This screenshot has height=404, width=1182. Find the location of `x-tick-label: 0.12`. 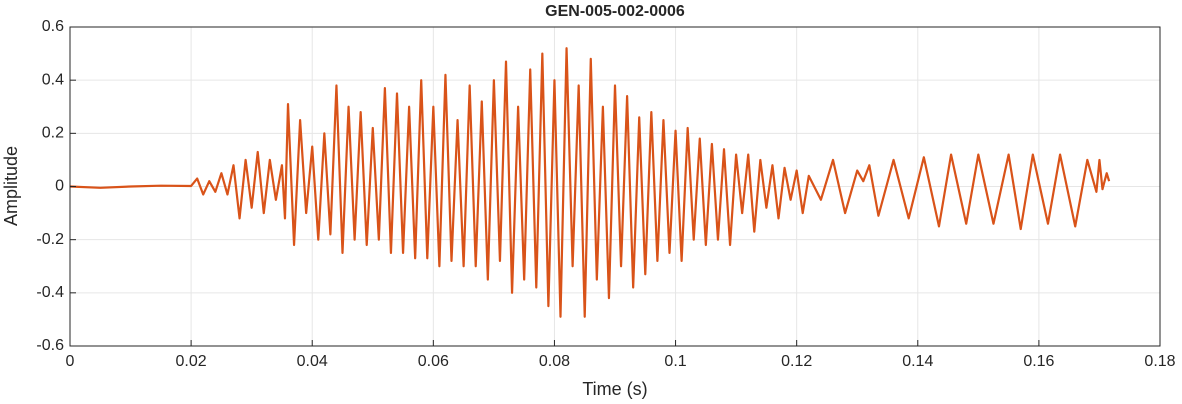

x-tick-label: 0.12 is located at coordinates (796, 361).